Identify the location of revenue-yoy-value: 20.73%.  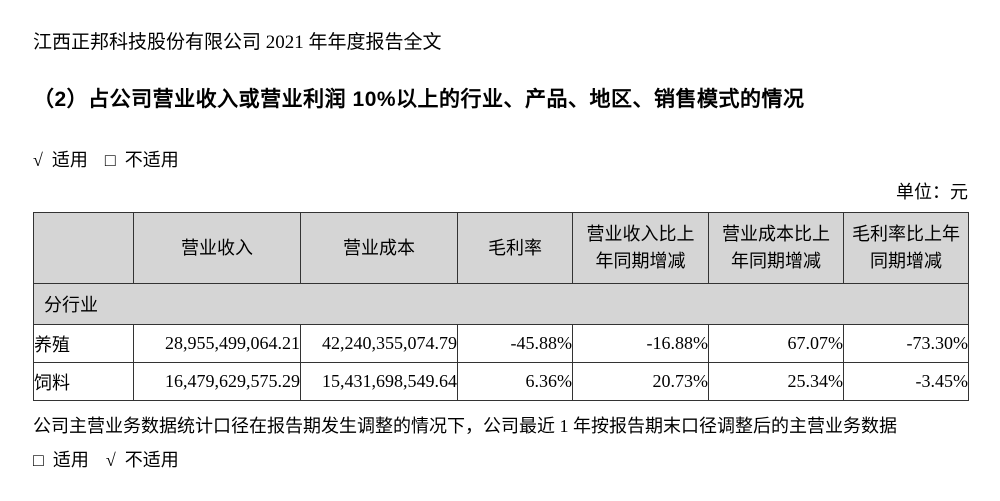
(640, 381).